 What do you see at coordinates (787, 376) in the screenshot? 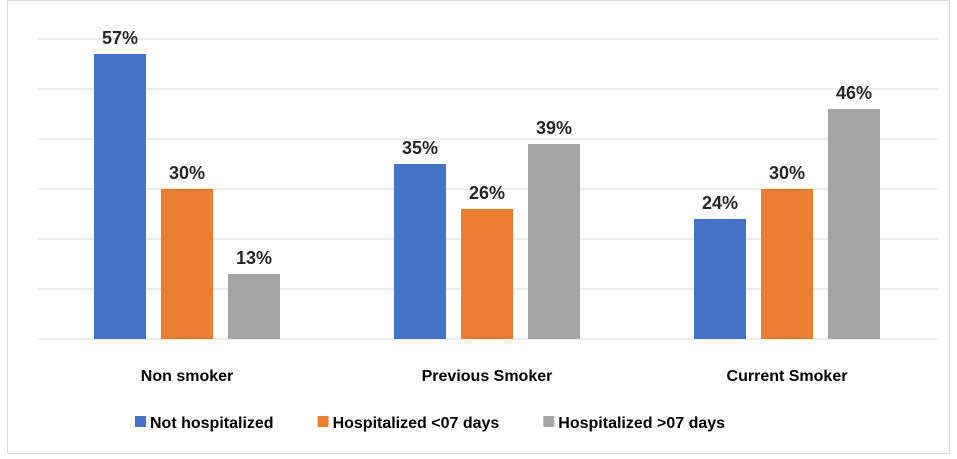
I see `x-tick-label: Current Smoker` at bounding box center [787, 376].